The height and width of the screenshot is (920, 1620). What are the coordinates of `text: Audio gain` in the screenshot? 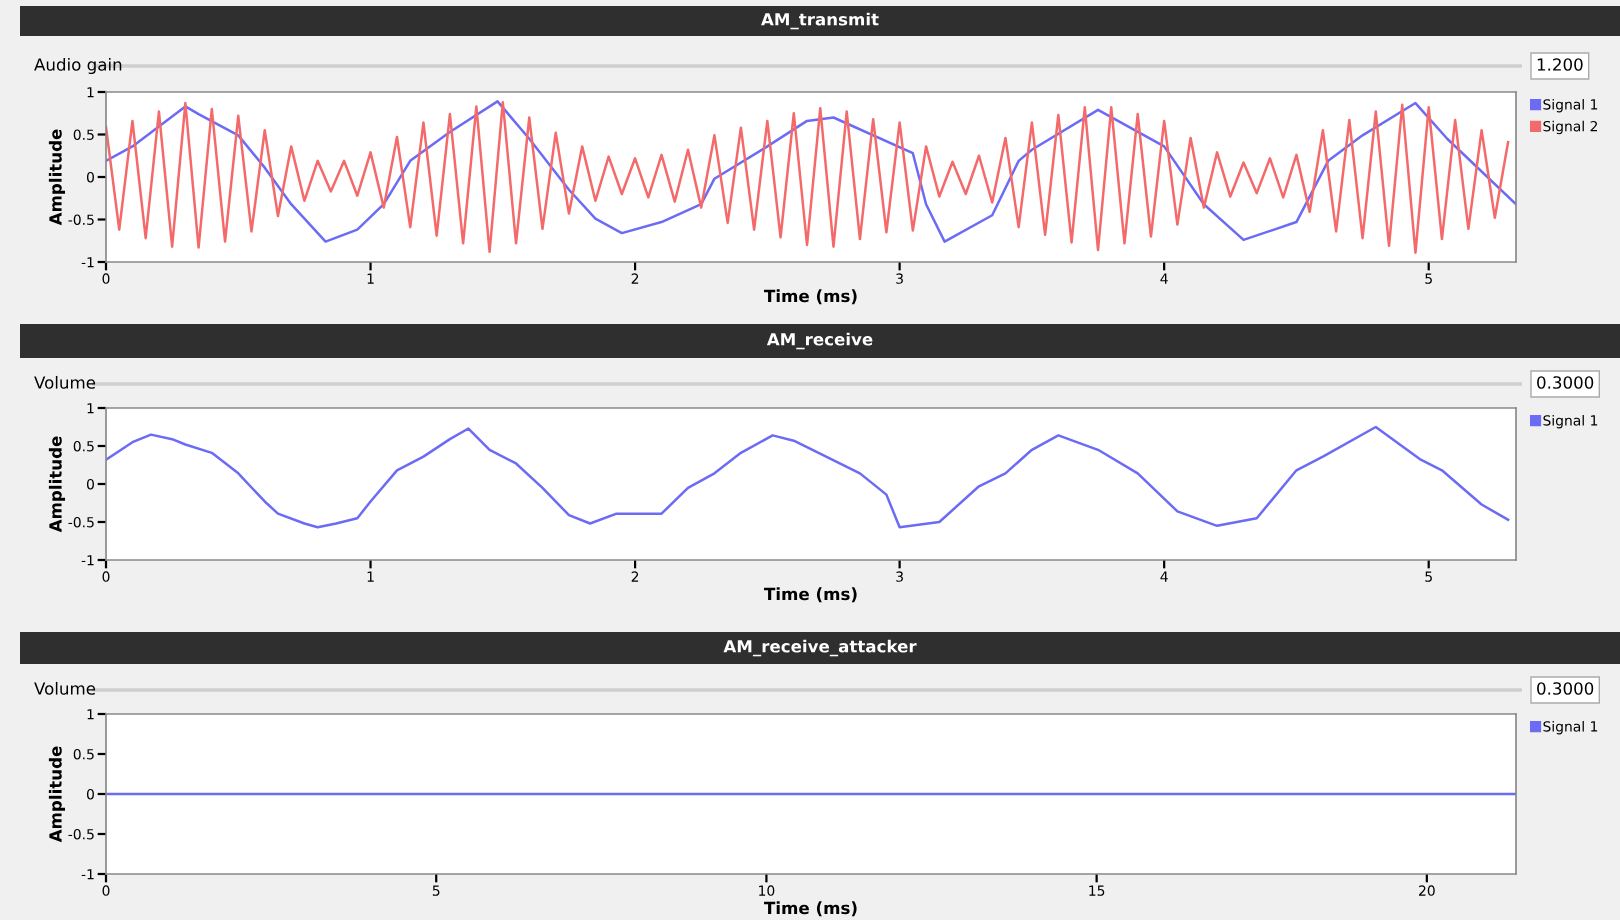 It's located at (78, 66).